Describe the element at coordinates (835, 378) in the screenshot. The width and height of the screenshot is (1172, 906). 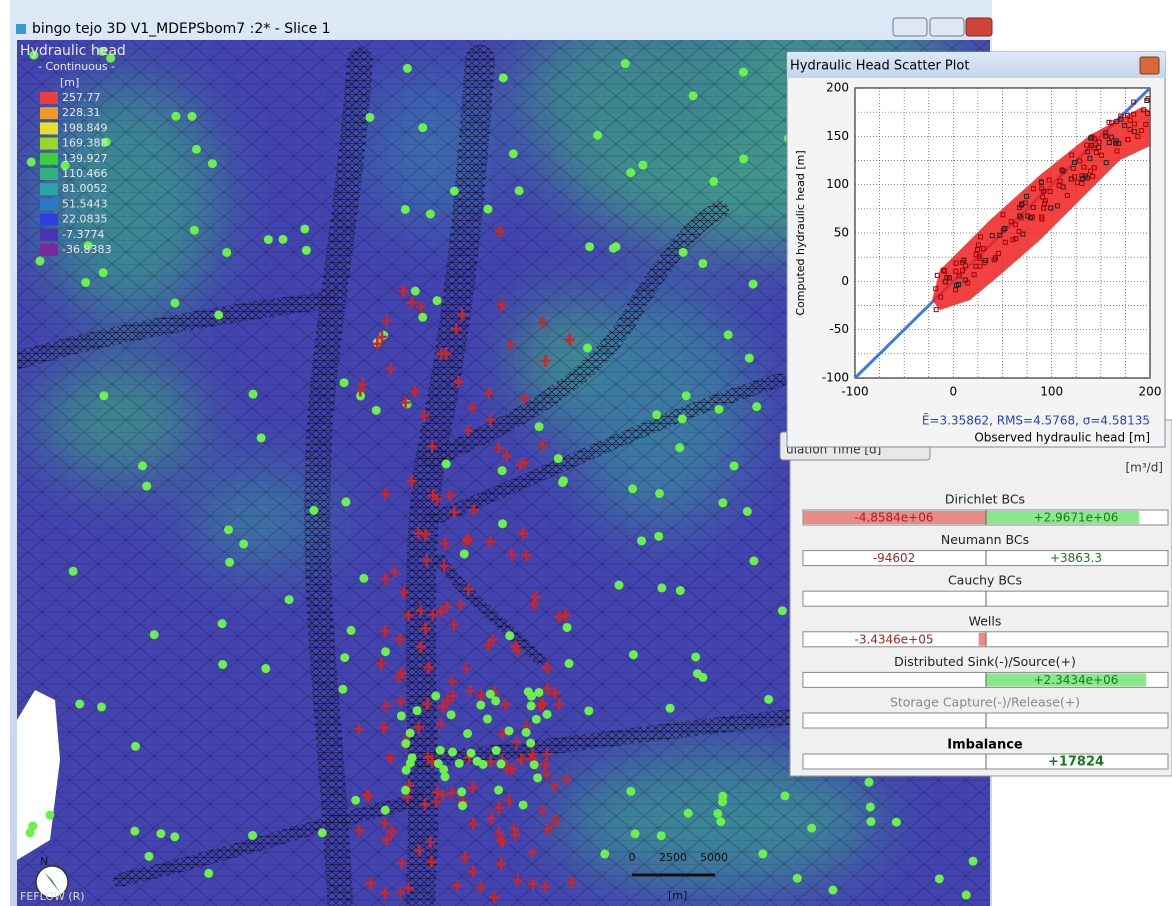
I see `y-tick-label: -100` at that location.